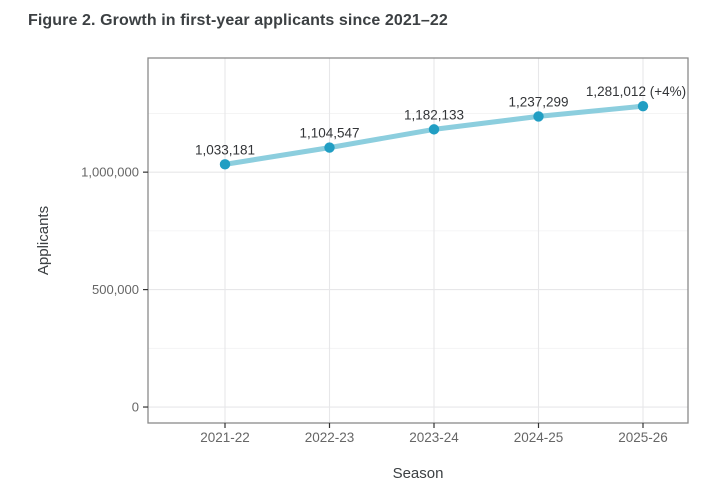 The width and height of the screenshot is (724, 492). Describe the element at coordinates (636, 91) in the screenshot. I see `data-point-label: 1,281,012 (+4%)` at that location.